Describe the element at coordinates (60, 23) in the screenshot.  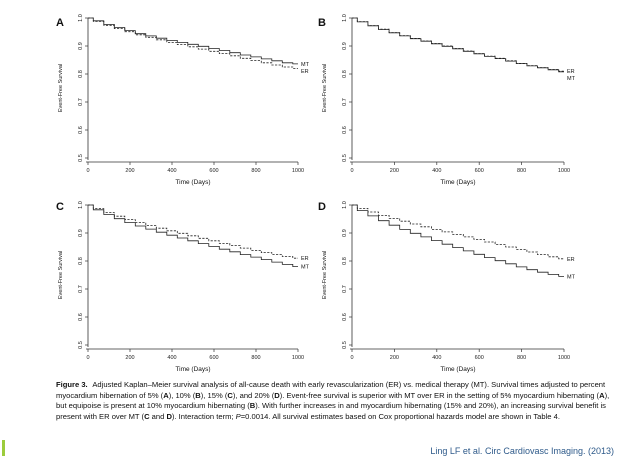
I see `panel-label: A` at that location.